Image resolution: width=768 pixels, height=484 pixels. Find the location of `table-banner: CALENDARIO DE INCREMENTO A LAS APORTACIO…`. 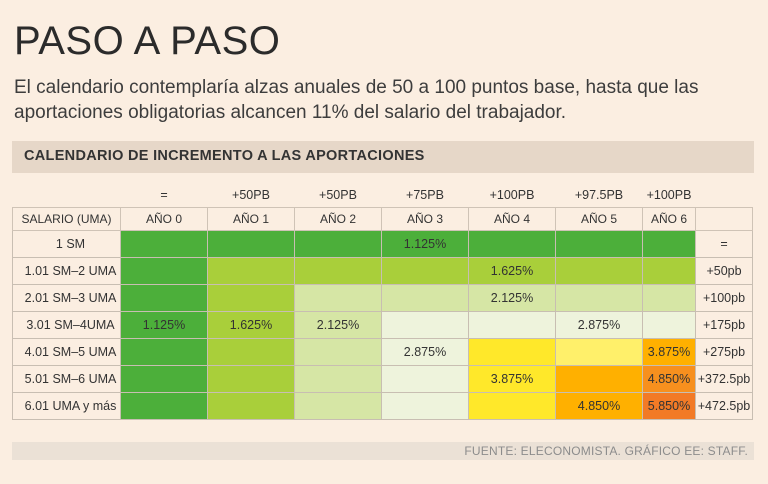

table-banner: CALENDARIO DE INCREMENTO A LAS APORTACIO… is located at coordinates (383, 157).